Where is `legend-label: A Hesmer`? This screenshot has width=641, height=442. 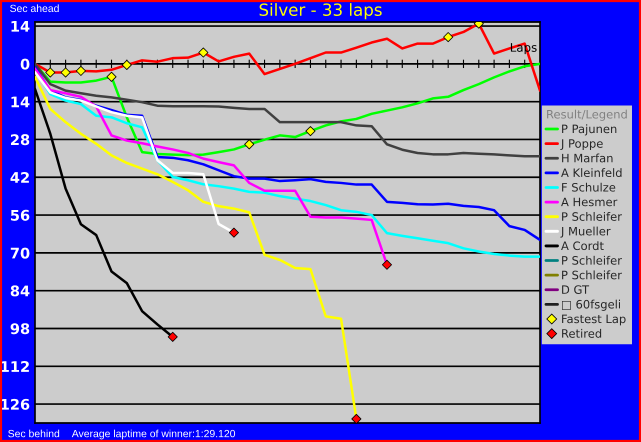 legend-label: A Hesmer is located at coordinates (589, 202).